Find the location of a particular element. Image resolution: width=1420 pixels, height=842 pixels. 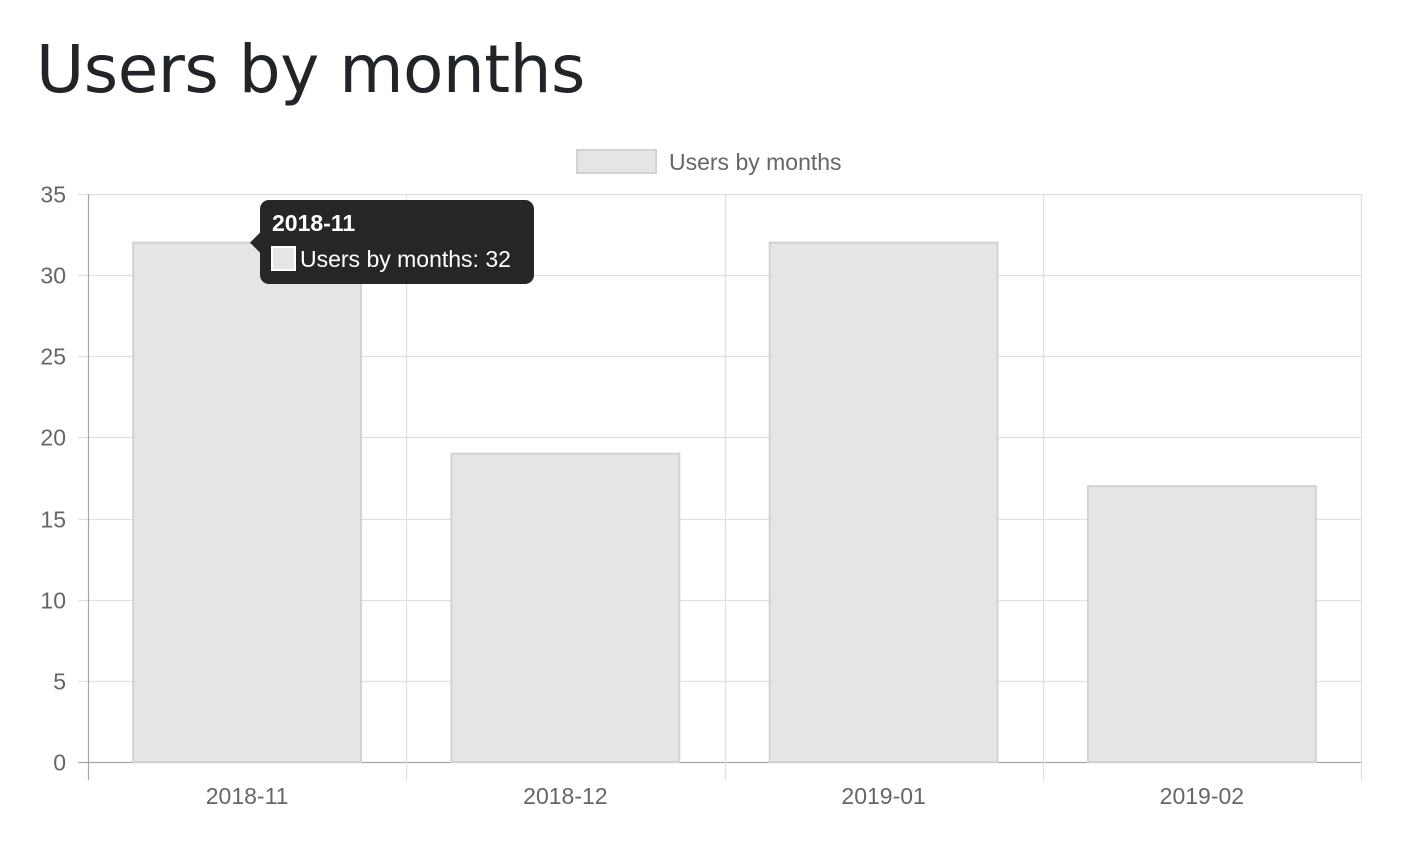

y-tick-label: 15 is located at coordinates (53, 520).